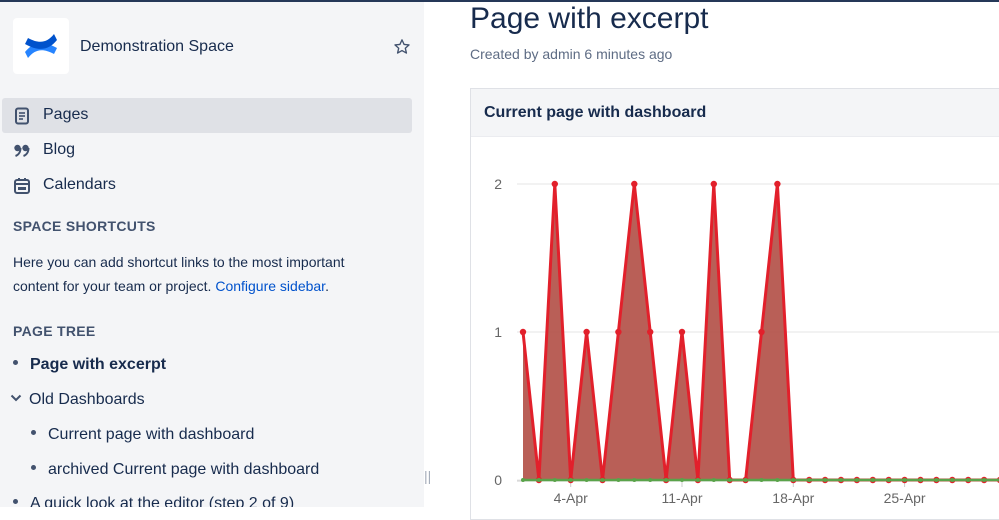  Describe the element at coordinates (87, 400) in the screenshot. I see `tree-item-label: Old Dashboards` at that location.